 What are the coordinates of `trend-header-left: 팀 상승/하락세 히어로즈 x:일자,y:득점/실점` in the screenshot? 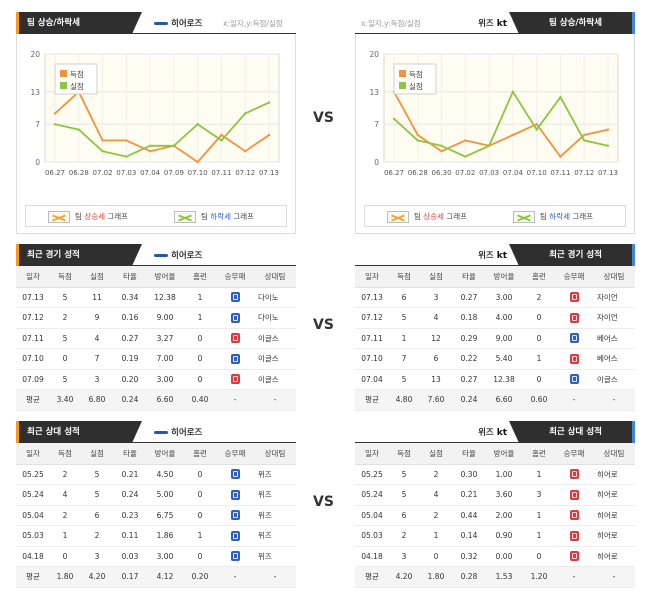 It's located at (156, 23).